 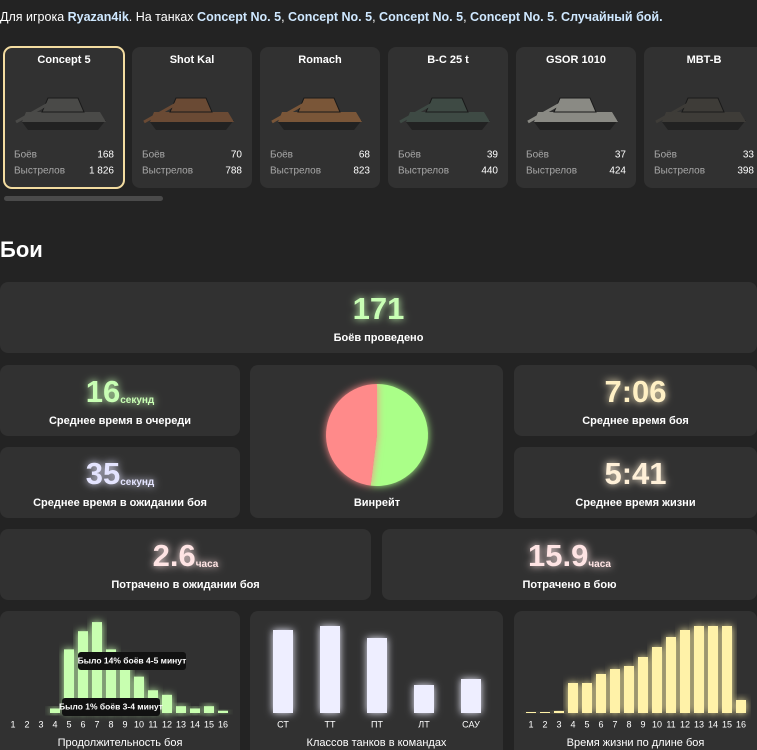 What do you see at coordinates (749, 155) in the screenshot?
I see `tank-battles: 33` at bounding box center [749, 155].